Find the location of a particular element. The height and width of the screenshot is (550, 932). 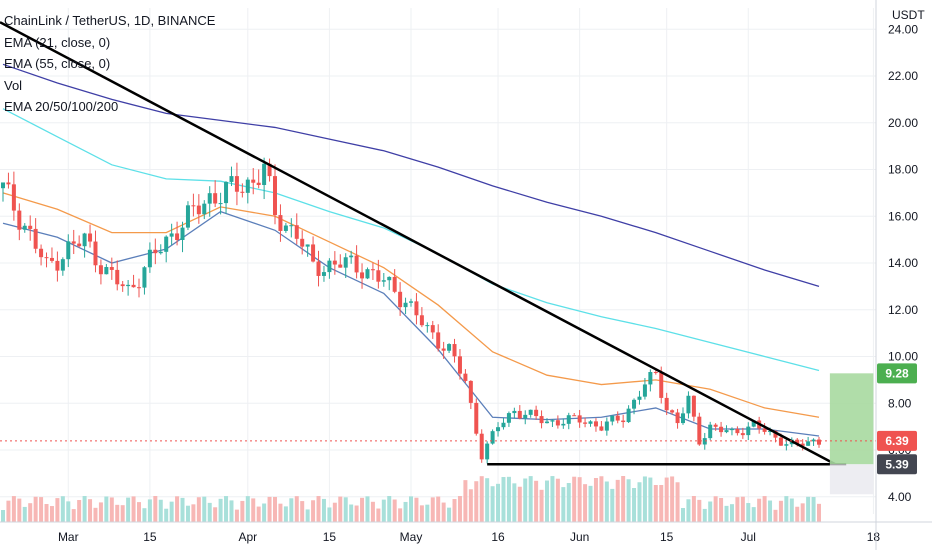

x-tick-label: 15 is located at coordinates (330, 537).